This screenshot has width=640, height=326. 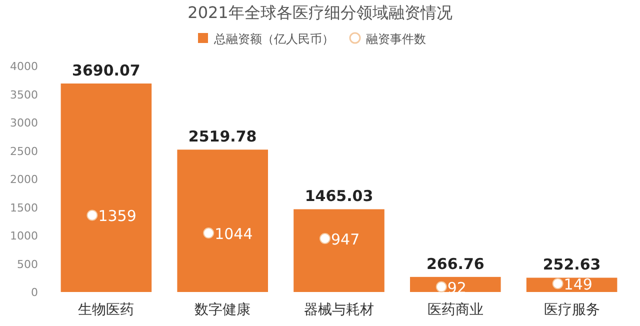 I want to click on data-label: 2519.78, so click(x=222, y=137).